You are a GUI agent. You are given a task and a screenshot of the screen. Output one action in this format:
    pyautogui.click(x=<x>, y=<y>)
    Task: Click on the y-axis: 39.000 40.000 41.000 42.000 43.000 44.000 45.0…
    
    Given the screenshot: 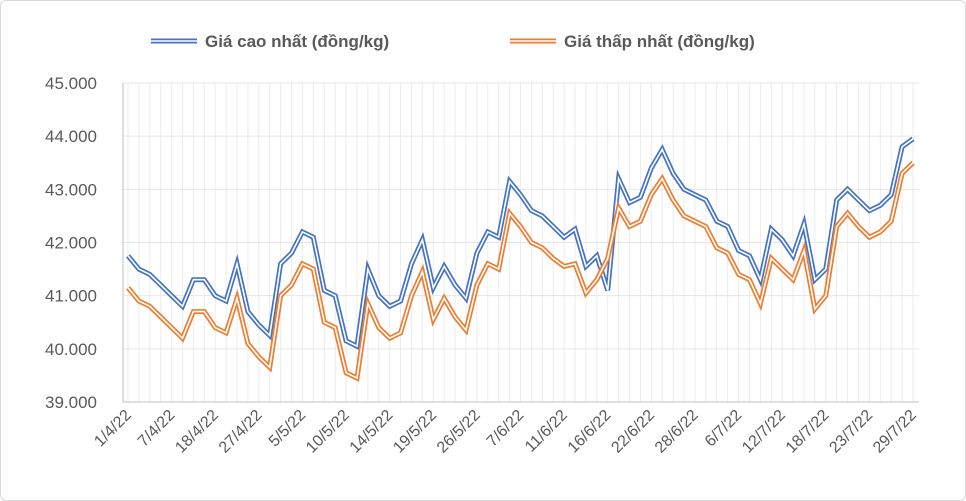 What is the action you would take?
    pyautogui.click(x=84, y=243)
    